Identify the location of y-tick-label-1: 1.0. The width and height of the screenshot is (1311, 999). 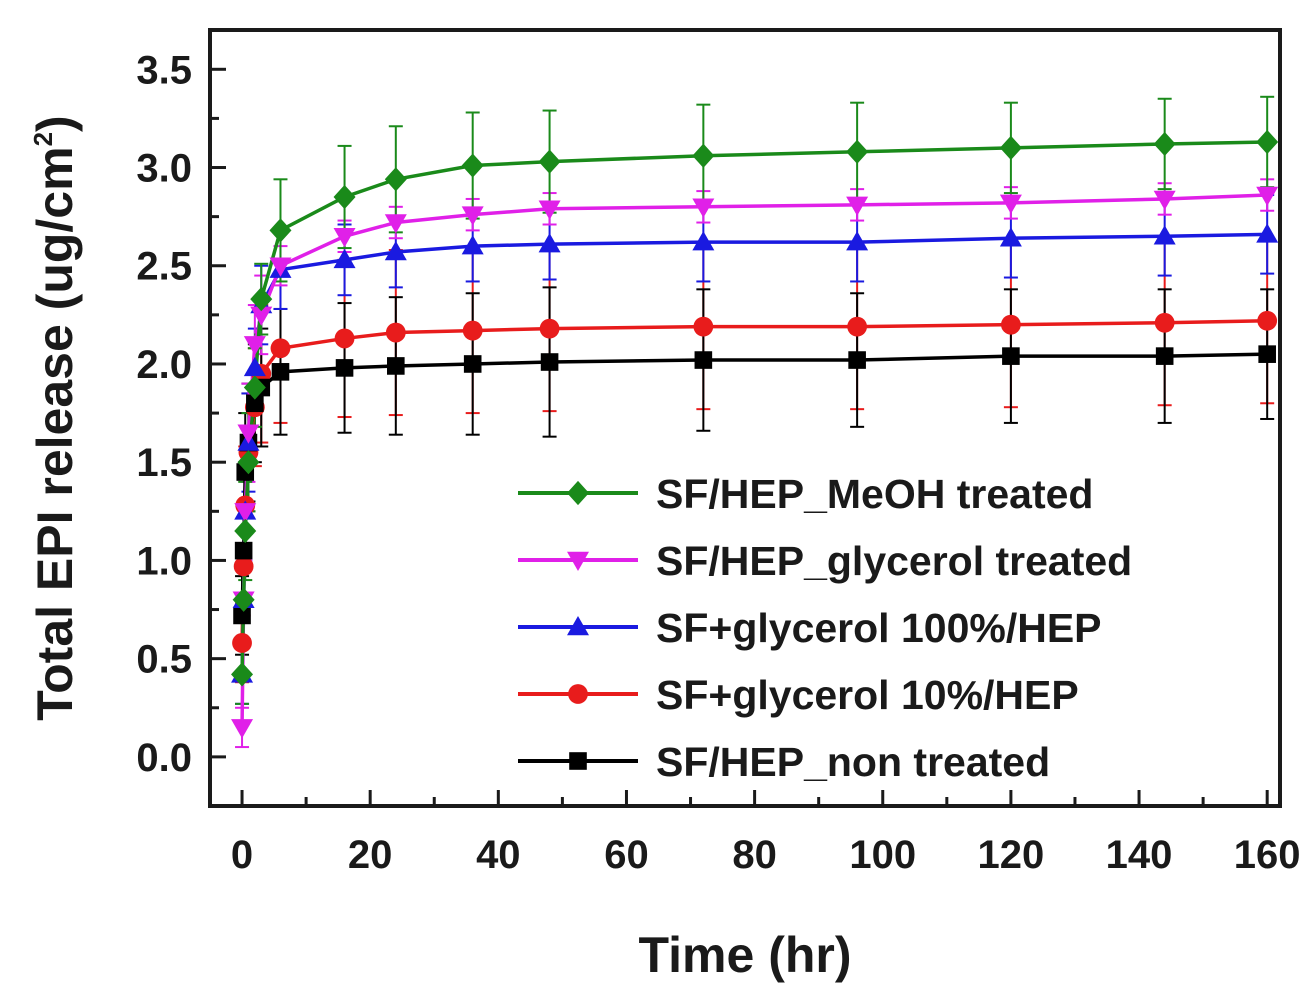
(164, 561).